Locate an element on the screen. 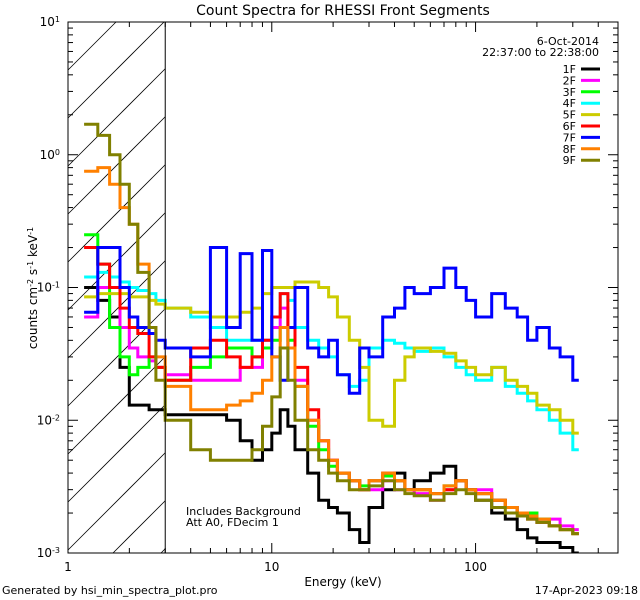 Image resolution: width=640 pixels, height=600 pixels. y-tick-label: 10⁰ is located at coordinates (50, 154).